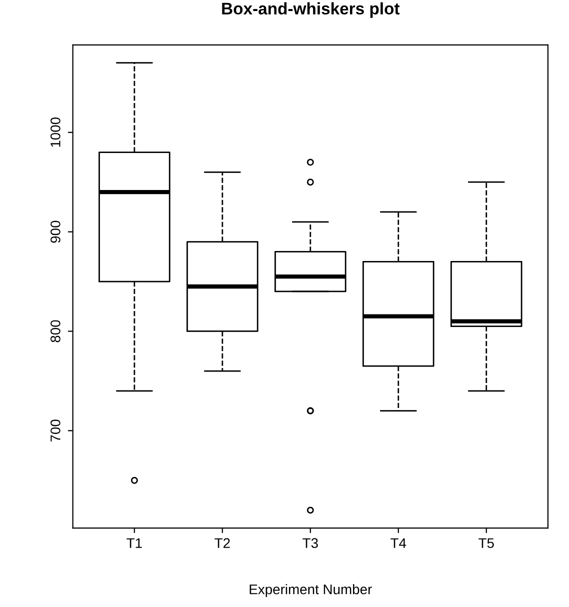 Image resolution: width=569 pixels, height=607 pixels. I want to click on chart-title: Box-and-whiskers plot, so click(311, 10).